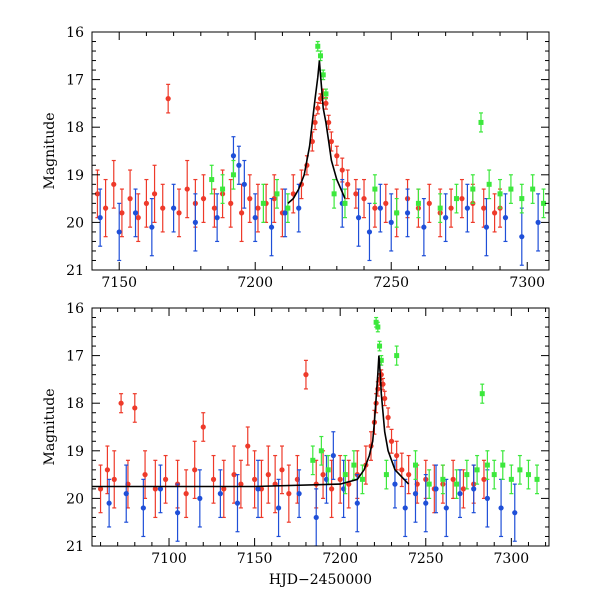  What do you see at coordinates (512, 559) in the screenshot?
I see `x-tick-label: 7300` at bounding box center [512, 559].